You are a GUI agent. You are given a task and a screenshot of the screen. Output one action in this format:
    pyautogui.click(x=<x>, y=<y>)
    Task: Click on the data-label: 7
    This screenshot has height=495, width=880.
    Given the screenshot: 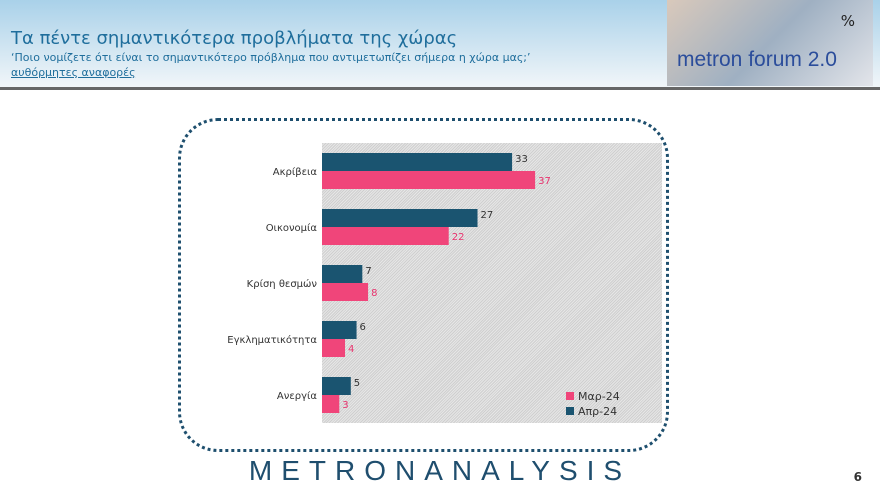 What is the action you would take?
    pyautogui.click(x=368, y=271)
    